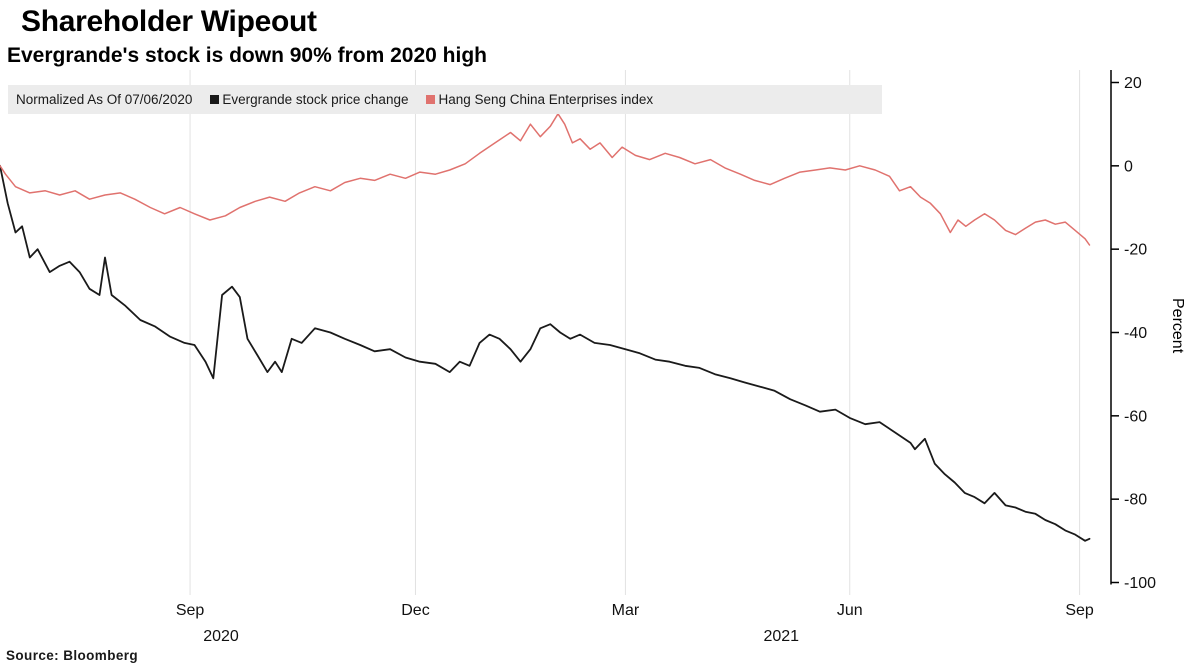 This screenshot has height=671, width=1200. Describe the element at coordinates (72, 655) in the screenshot. I see `source-note: Source: Bloomberg` at that location.